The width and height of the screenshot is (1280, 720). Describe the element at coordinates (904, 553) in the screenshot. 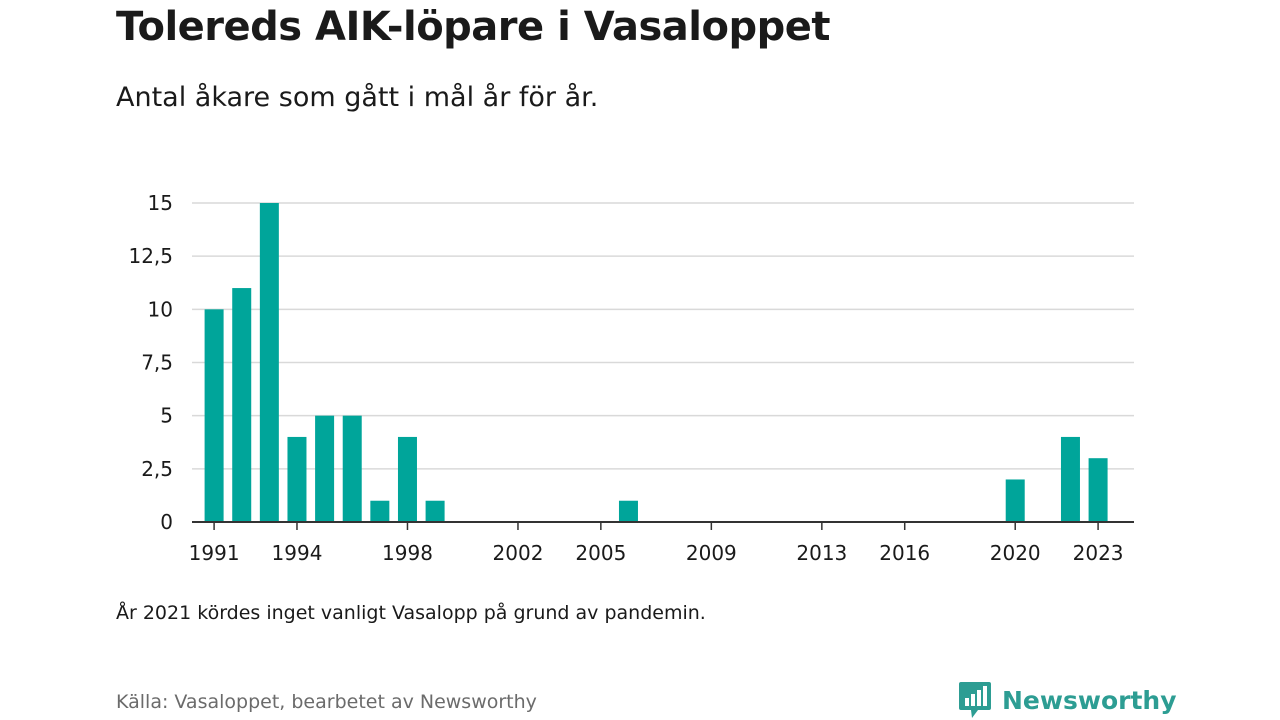

I see `x-tick-label: 2016` at that location.